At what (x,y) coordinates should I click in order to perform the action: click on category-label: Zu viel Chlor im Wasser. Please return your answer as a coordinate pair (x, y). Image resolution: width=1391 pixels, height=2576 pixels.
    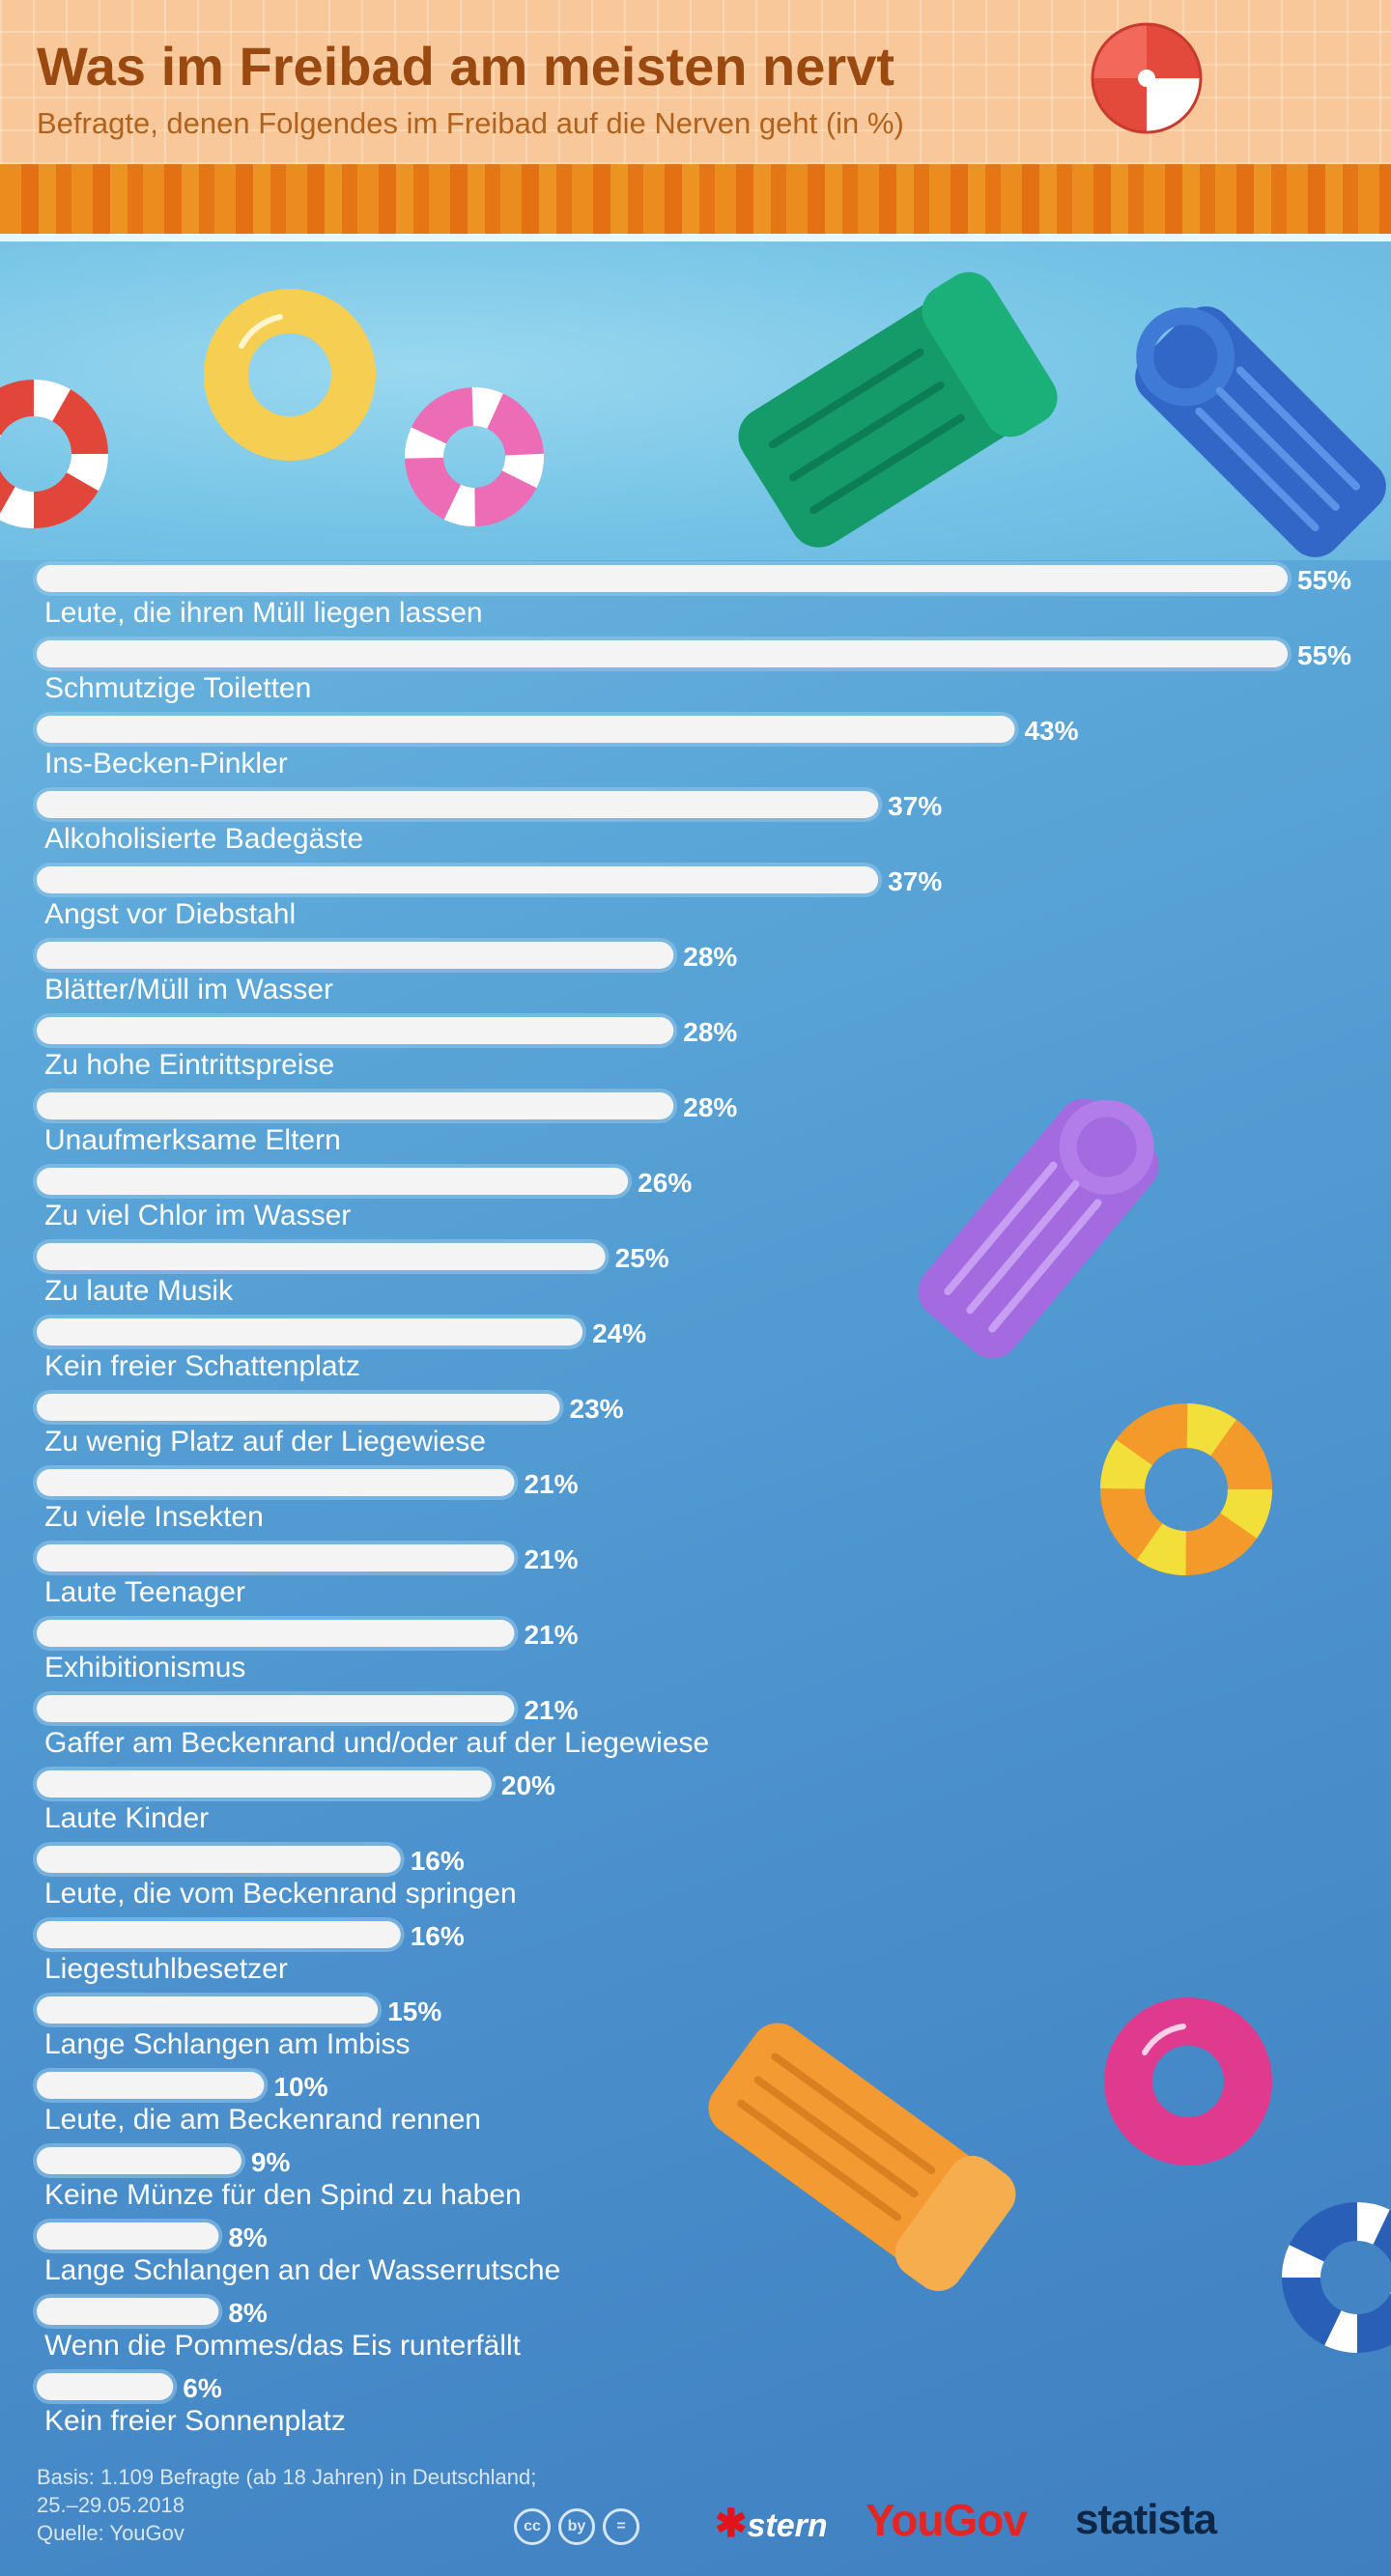
    Looking at the image, I should click on (197, 1215).